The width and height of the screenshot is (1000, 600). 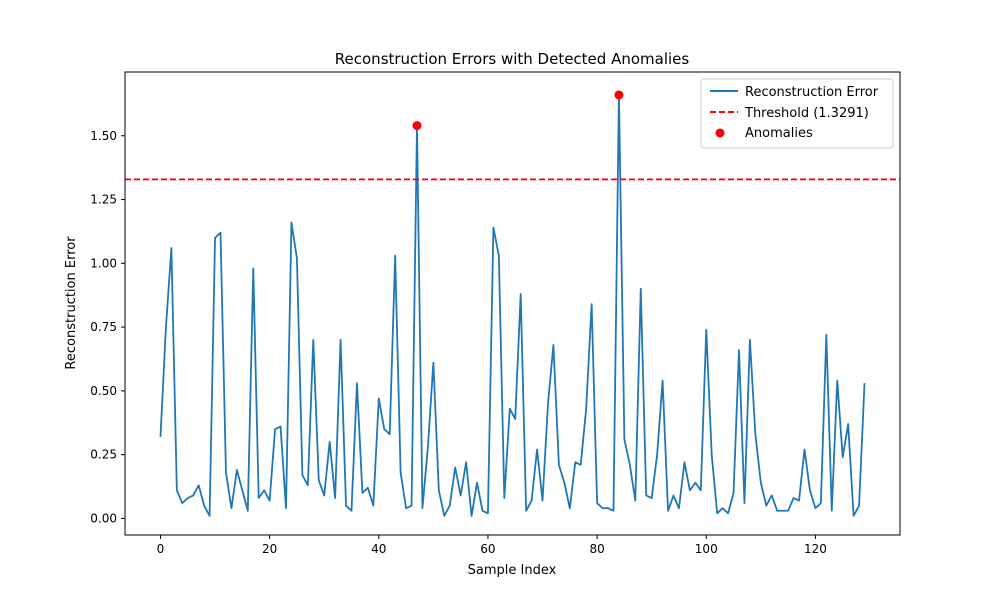 I want to click on legend-frame, so click(x=797, y=113).